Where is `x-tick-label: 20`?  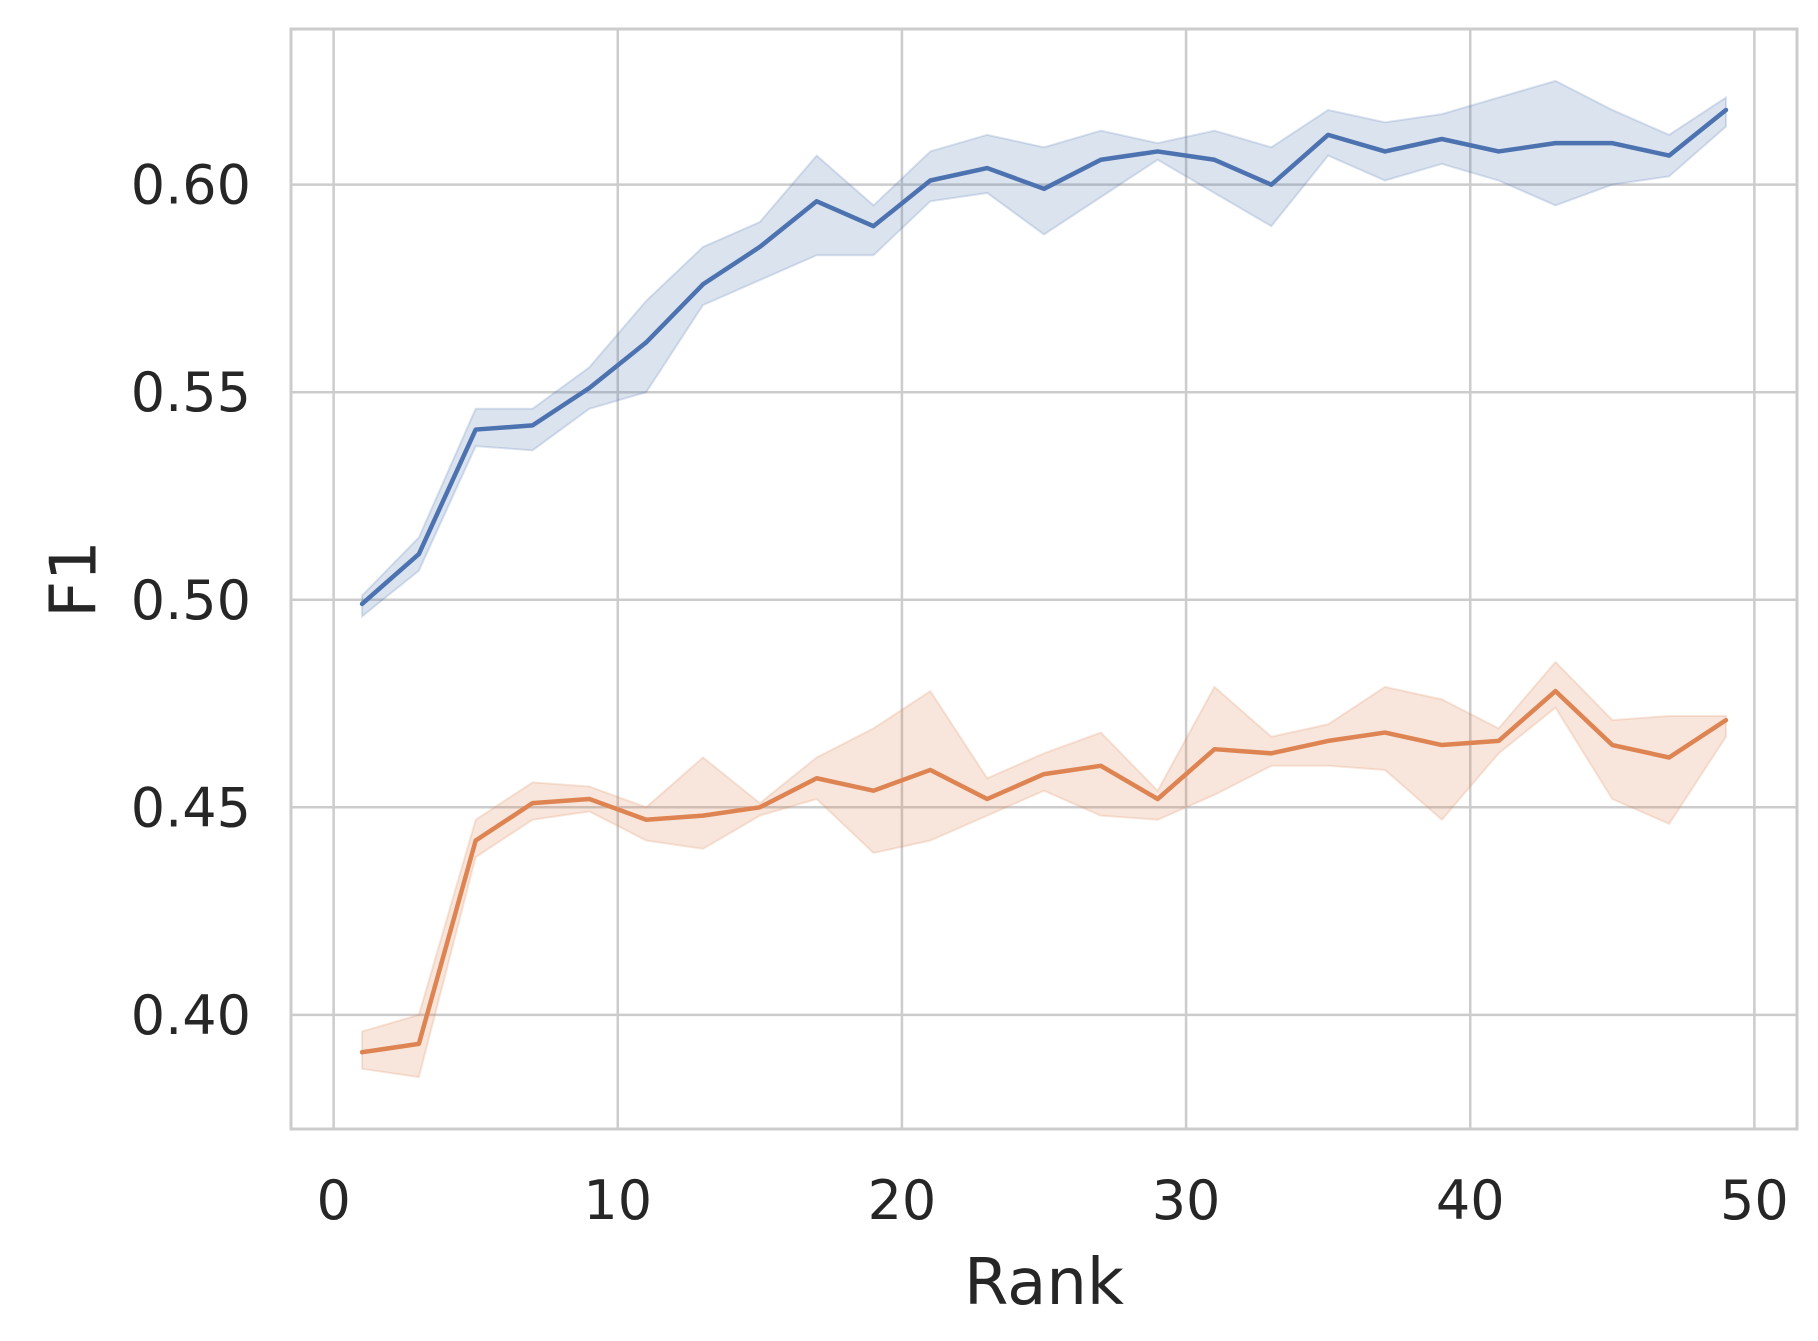
x-tick-label: 20 is located at coordinates (902, 1200).